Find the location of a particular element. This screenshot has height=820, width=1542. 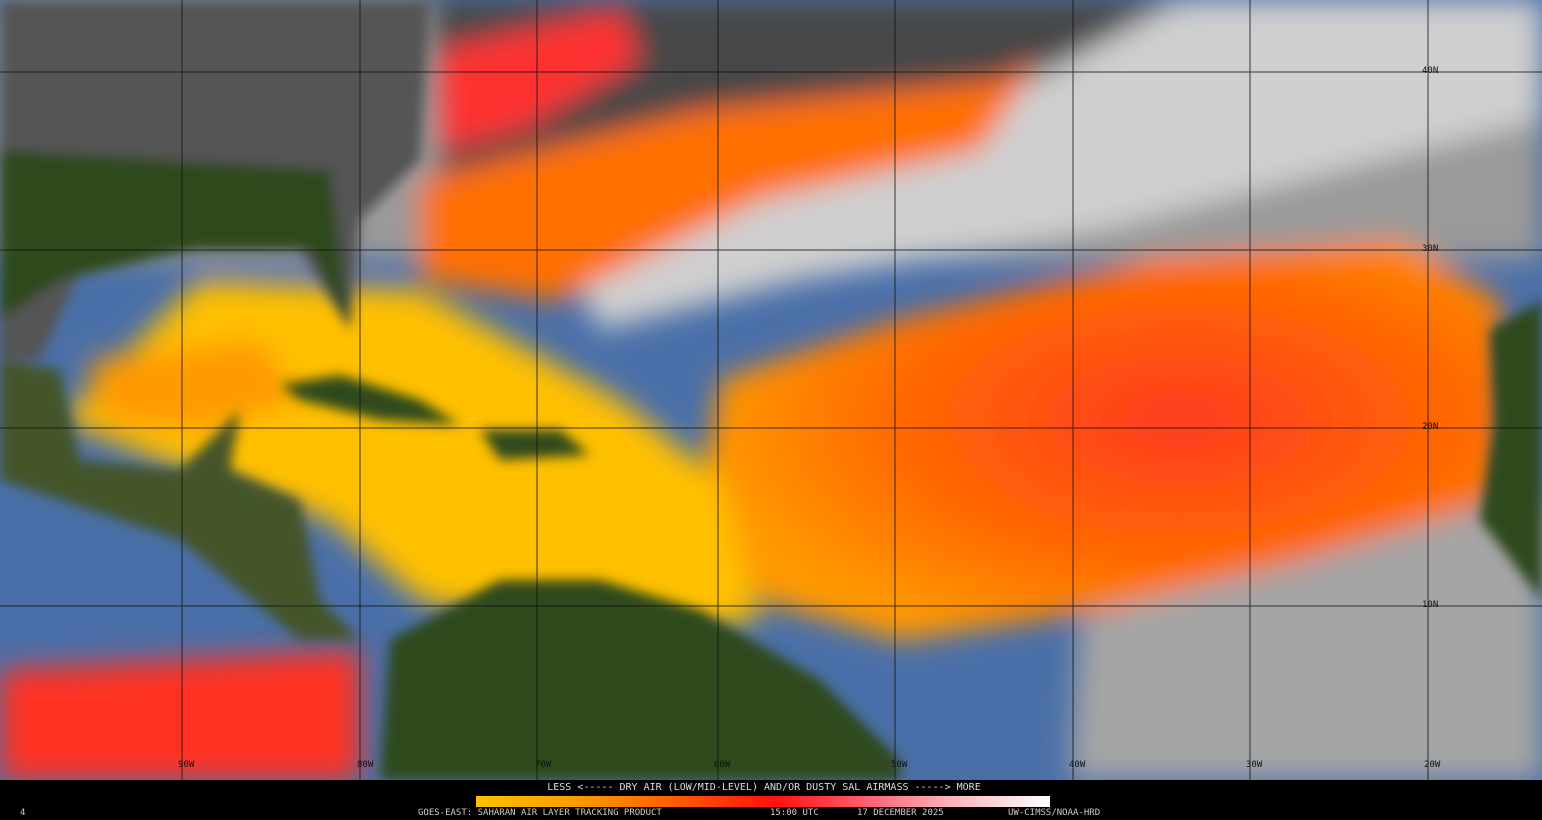

sal-northwest is located at coordinates (540, 80).